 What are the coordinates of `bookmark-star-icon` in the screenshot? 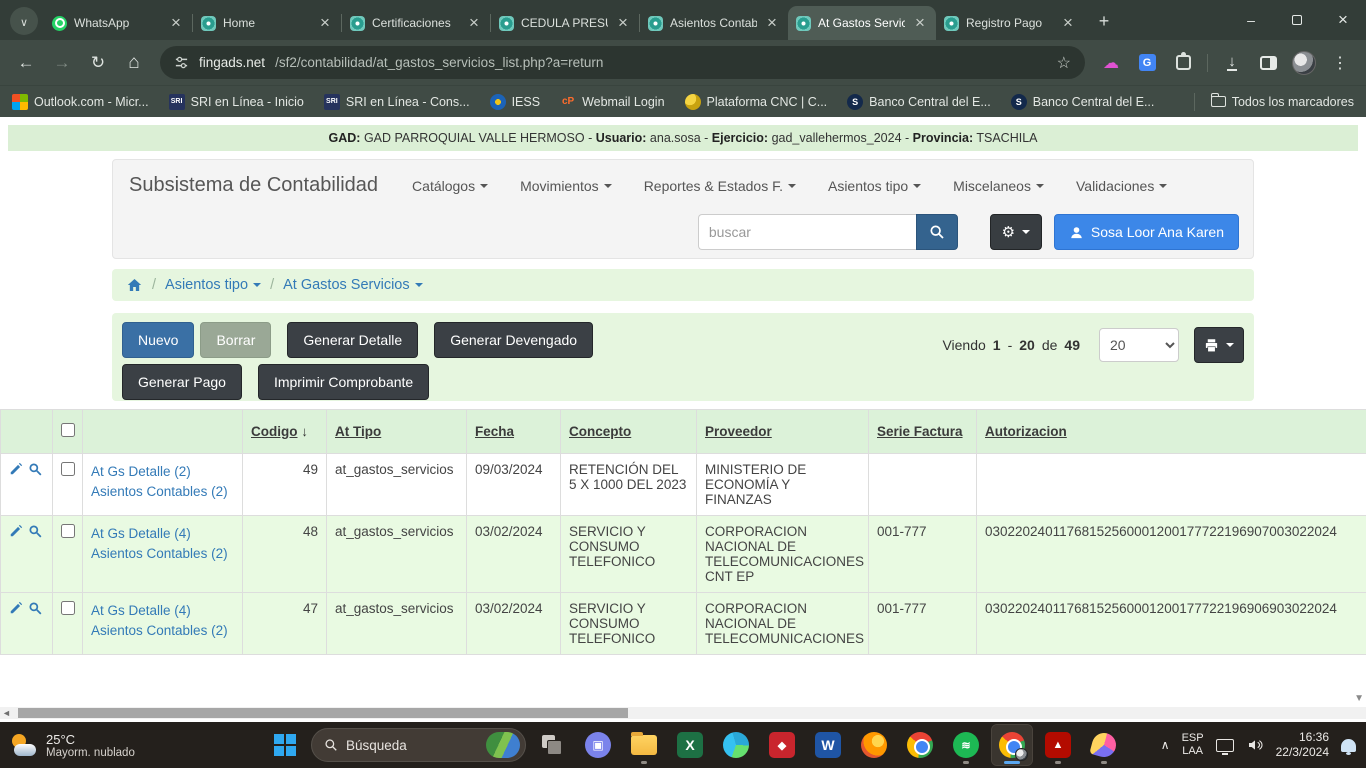 It's located at (1064, 63).